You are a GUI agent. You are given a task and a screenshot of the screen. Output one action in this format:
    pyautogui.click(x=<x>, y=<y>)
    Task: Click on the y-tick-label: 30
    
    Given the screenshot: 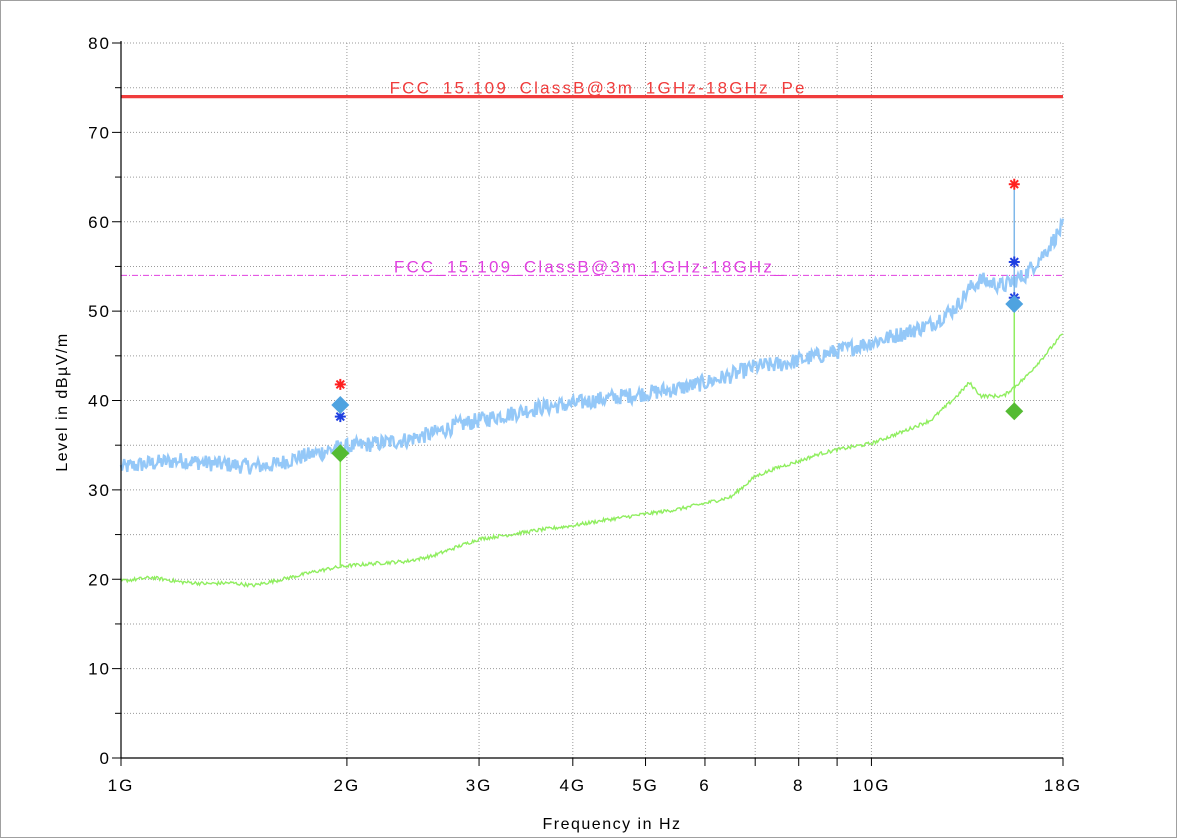 What is the action you would take?
    pyautogui.click(x=99, y=490)
    